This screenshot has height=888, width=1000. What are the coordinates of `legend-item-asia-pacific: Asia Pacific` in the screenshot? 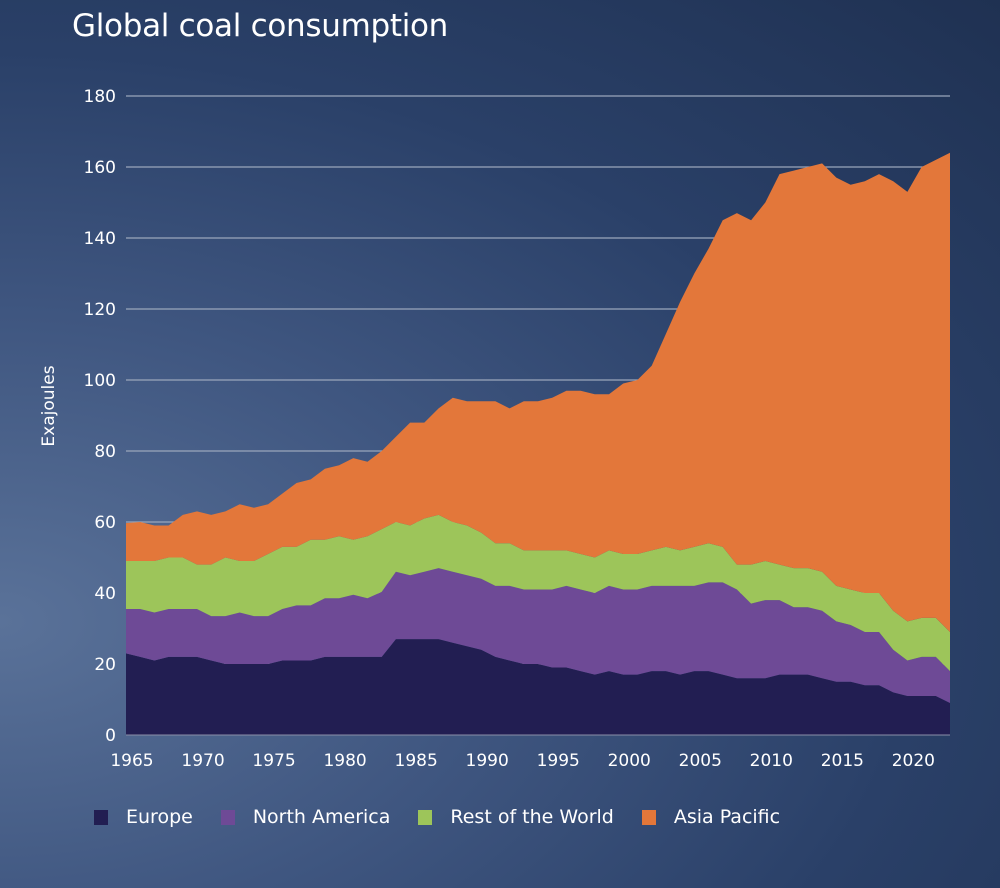 It's located at (711, 817).